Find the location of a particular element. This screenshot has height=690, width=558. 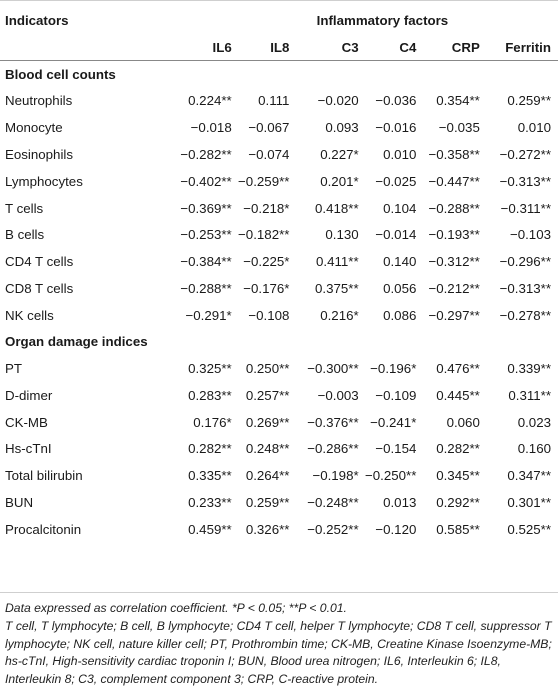

value-cell: 0.282** is located at coordinates (210, 449).